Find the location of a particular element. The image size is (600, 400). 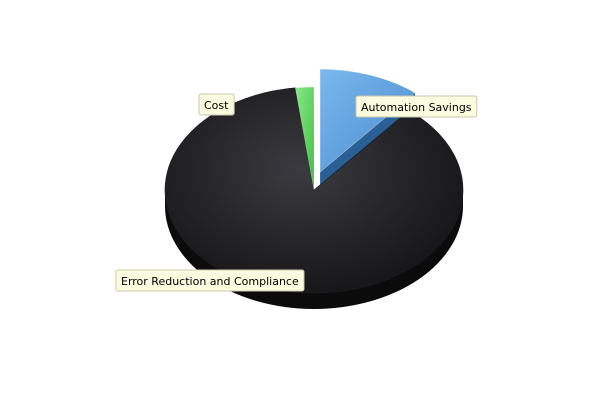

label-error-reduction-and-compliance: Error Reduction and Compliance is located at coordinates (210, 280).